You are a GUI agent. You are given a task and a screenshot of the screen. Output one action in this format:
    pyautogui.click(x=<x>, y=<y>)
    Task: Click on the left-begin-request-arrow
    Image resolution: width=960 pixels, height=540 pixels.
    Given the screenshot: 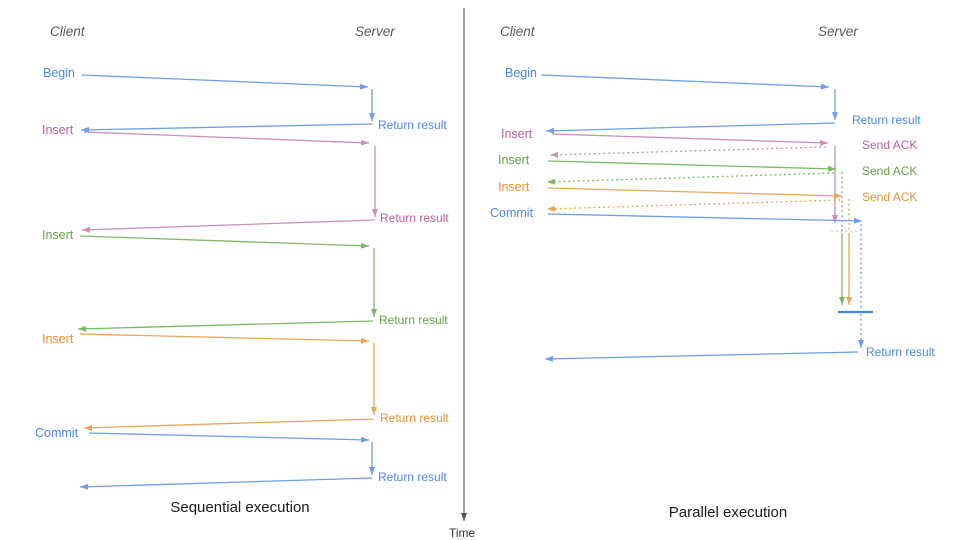 What is the action you would take?
    pyautogui.click(x=225, y=82)
    